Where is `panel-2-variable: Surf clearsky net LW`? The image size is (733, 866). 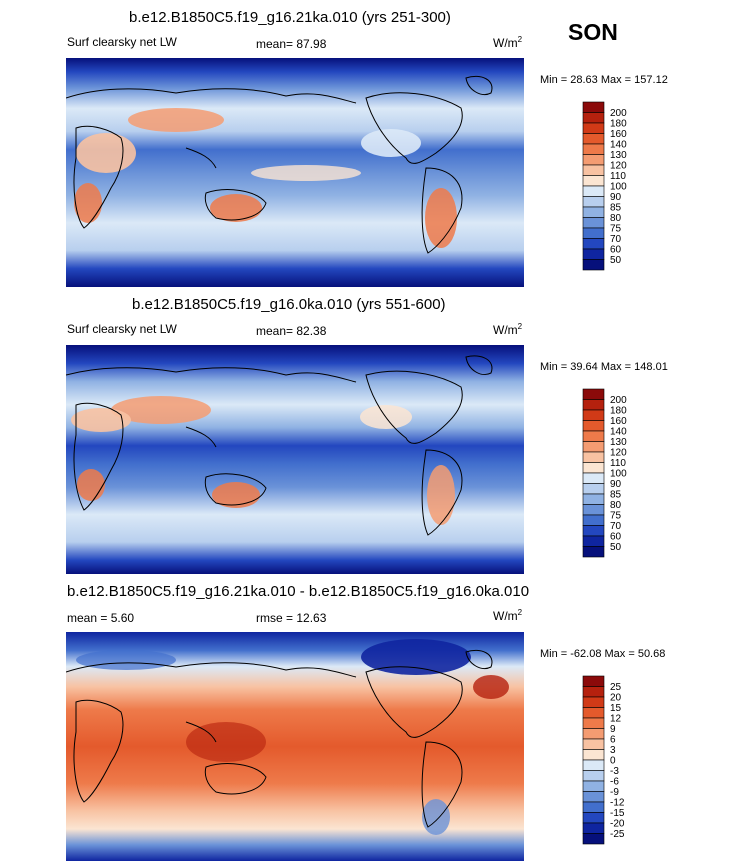 panel-2-variable: Surf clearsky net LW is located at coordinates (122, 329).